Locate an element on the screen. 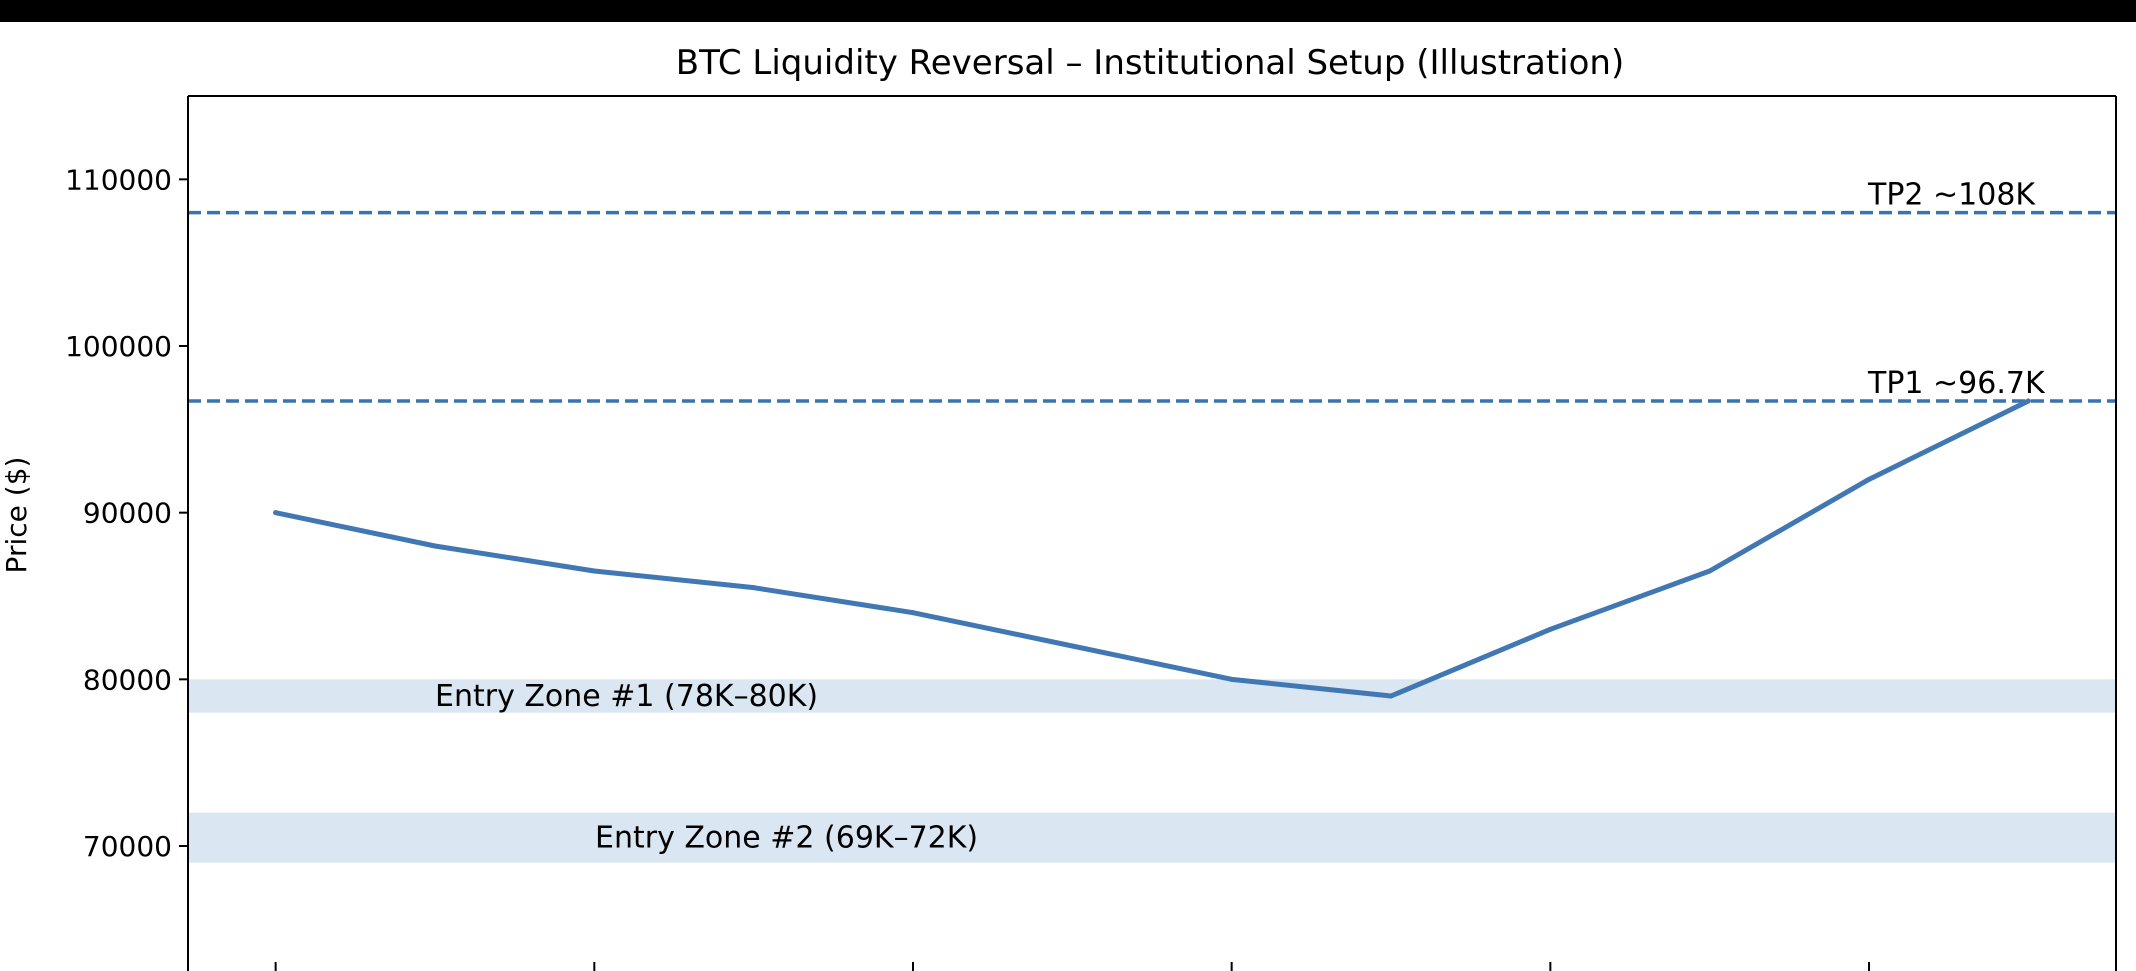 This screenshot has width=2136, height=971. y-tick-label: 90000 is located at coordinates (127, 513).